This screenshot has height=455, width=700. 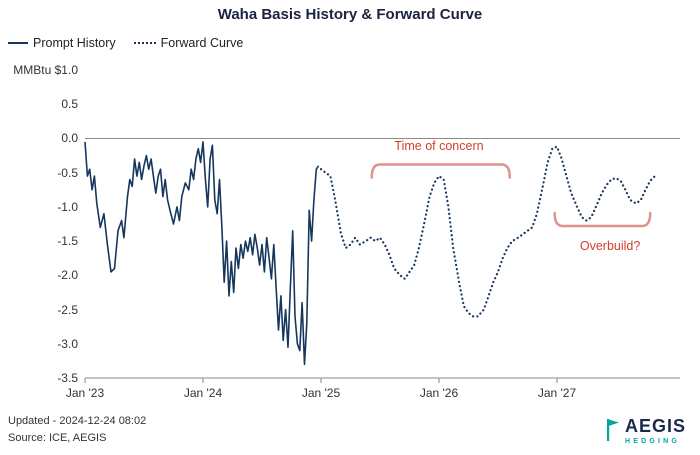 I want to click on y-axis-label: -0.5, so click(x=67, y=172).